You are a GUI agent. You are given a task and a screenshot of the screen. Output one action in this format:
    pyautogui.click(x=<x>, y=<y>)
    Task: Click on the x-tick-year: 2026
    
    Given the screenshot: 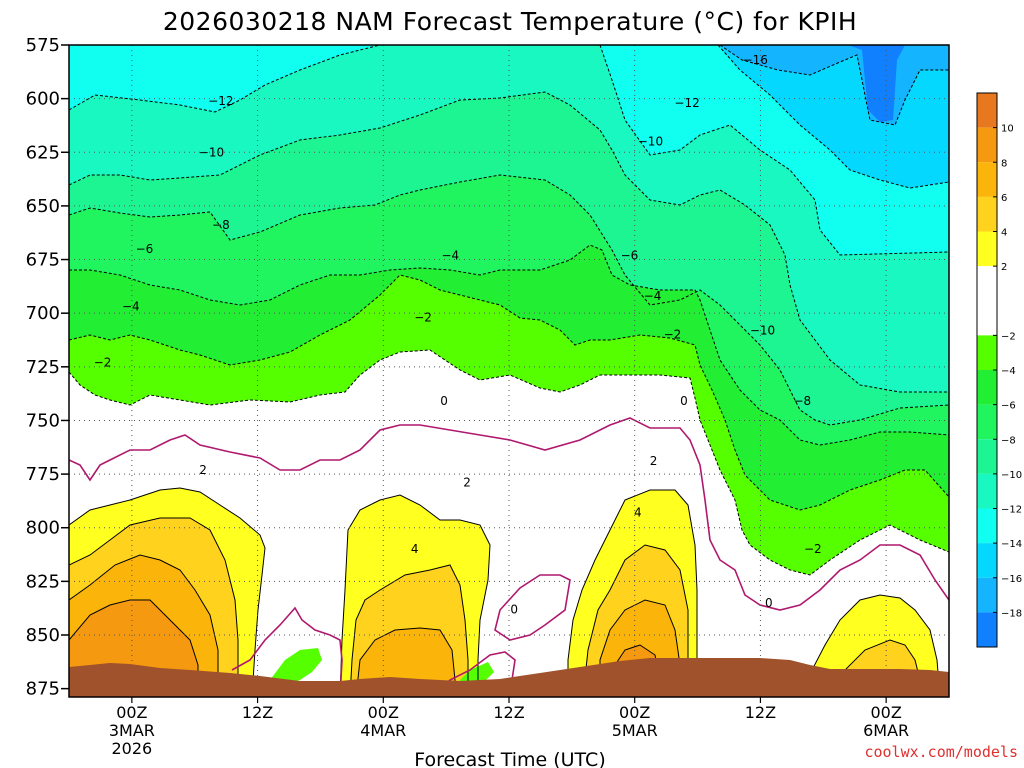 What is the action you would take?
    pyautogui.click(x=131, y=748)
    